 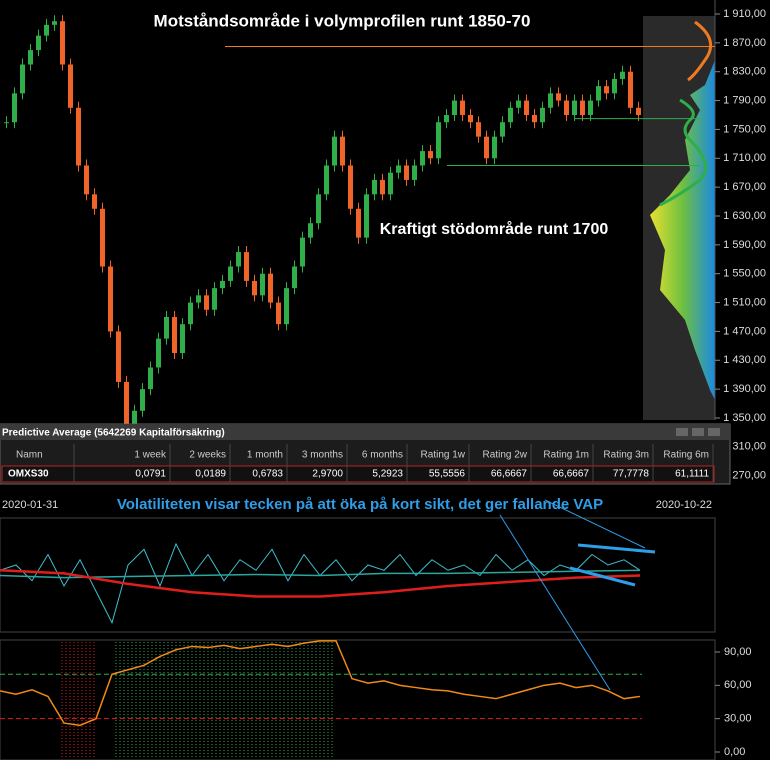 I want to click on y-tick-label: 1 430,00, so click(x=744, y=360).